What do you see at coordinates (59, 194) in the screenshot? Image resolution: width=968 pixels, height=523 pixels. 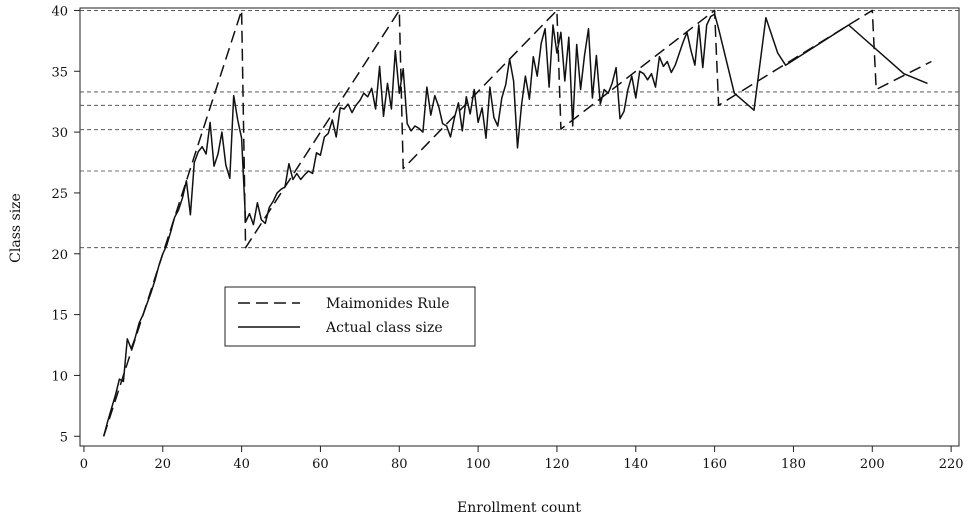 I see `y-tick-label-4: 25` at bounding box center [59, 194].